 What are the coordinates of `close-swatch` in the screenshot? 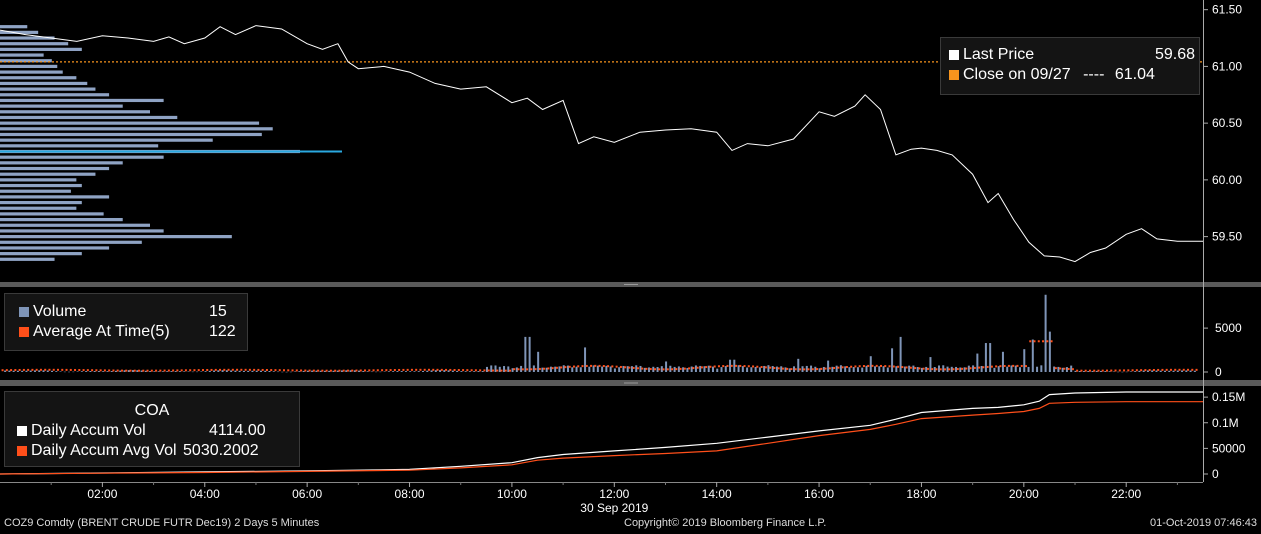 It's located at (954, 74).